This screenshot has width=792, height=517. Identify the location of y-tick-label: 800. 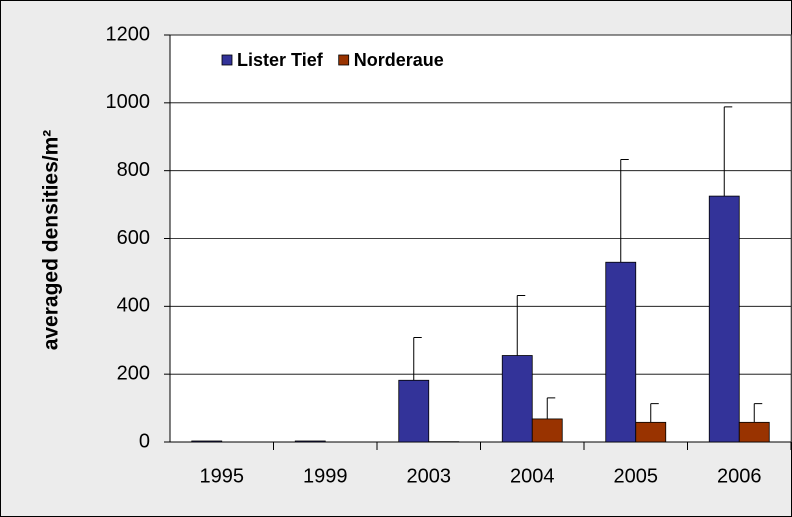
(133, 170).